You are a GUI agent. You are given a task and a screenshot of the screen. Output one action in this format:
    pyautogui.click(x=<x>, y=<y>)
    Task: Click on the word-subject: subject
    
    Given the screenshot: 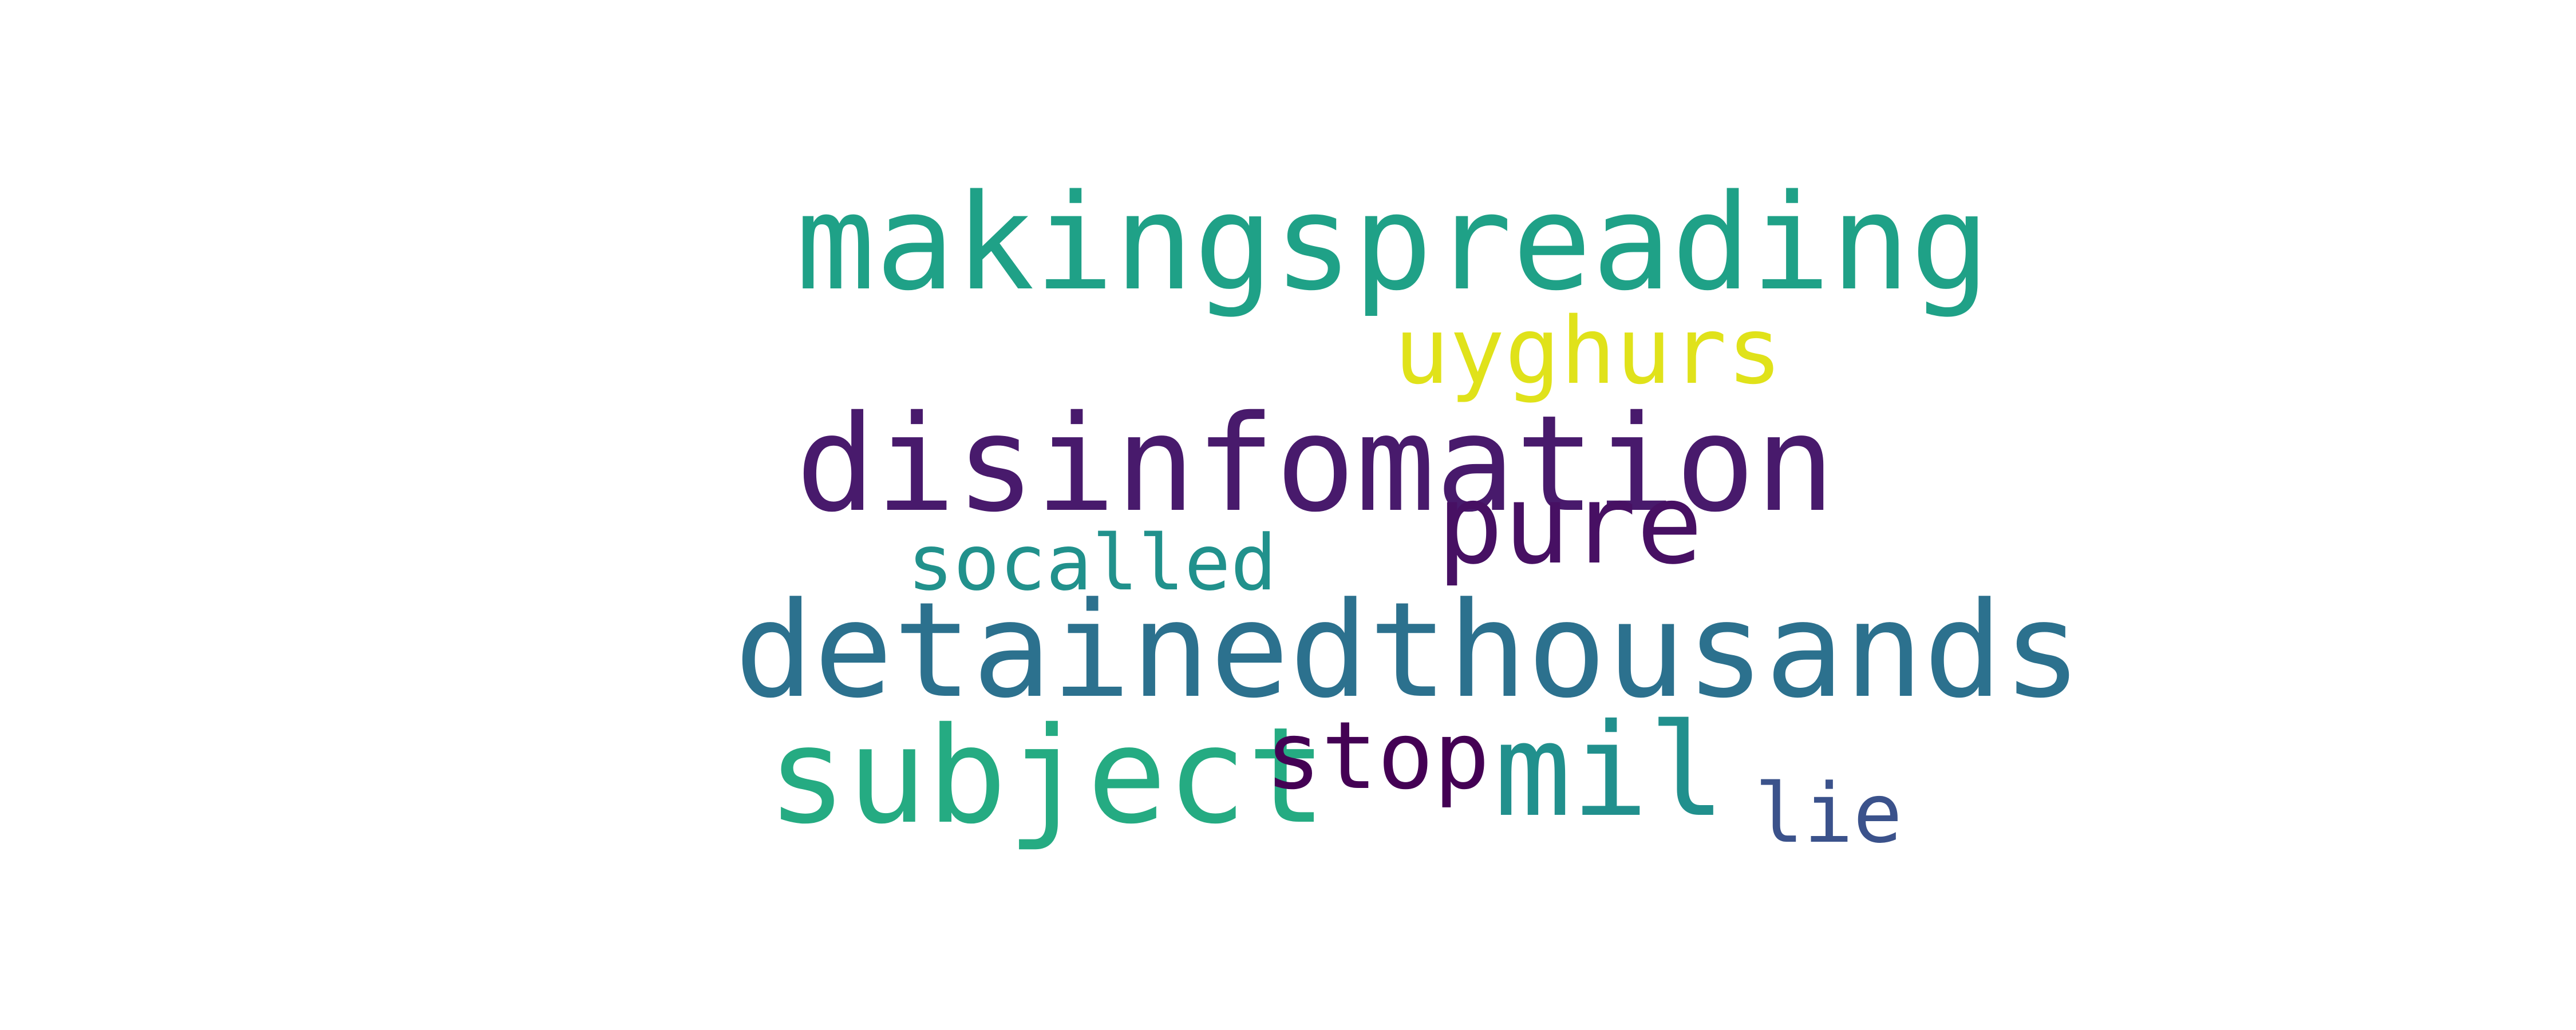 What is the action you would take?
    pyautogui.click(x=1047, y=776)
    